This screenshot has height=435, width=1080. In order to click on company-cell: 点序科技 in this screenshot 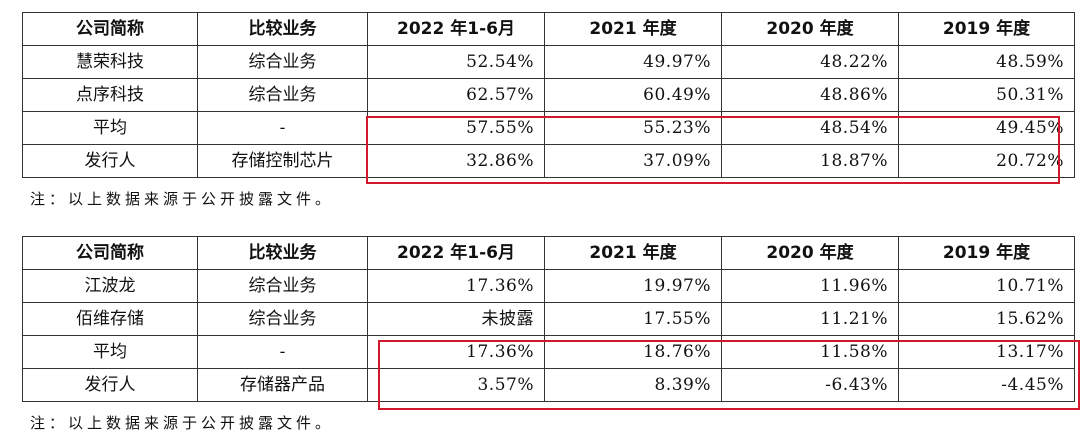, I will do `click(110, 95)`.